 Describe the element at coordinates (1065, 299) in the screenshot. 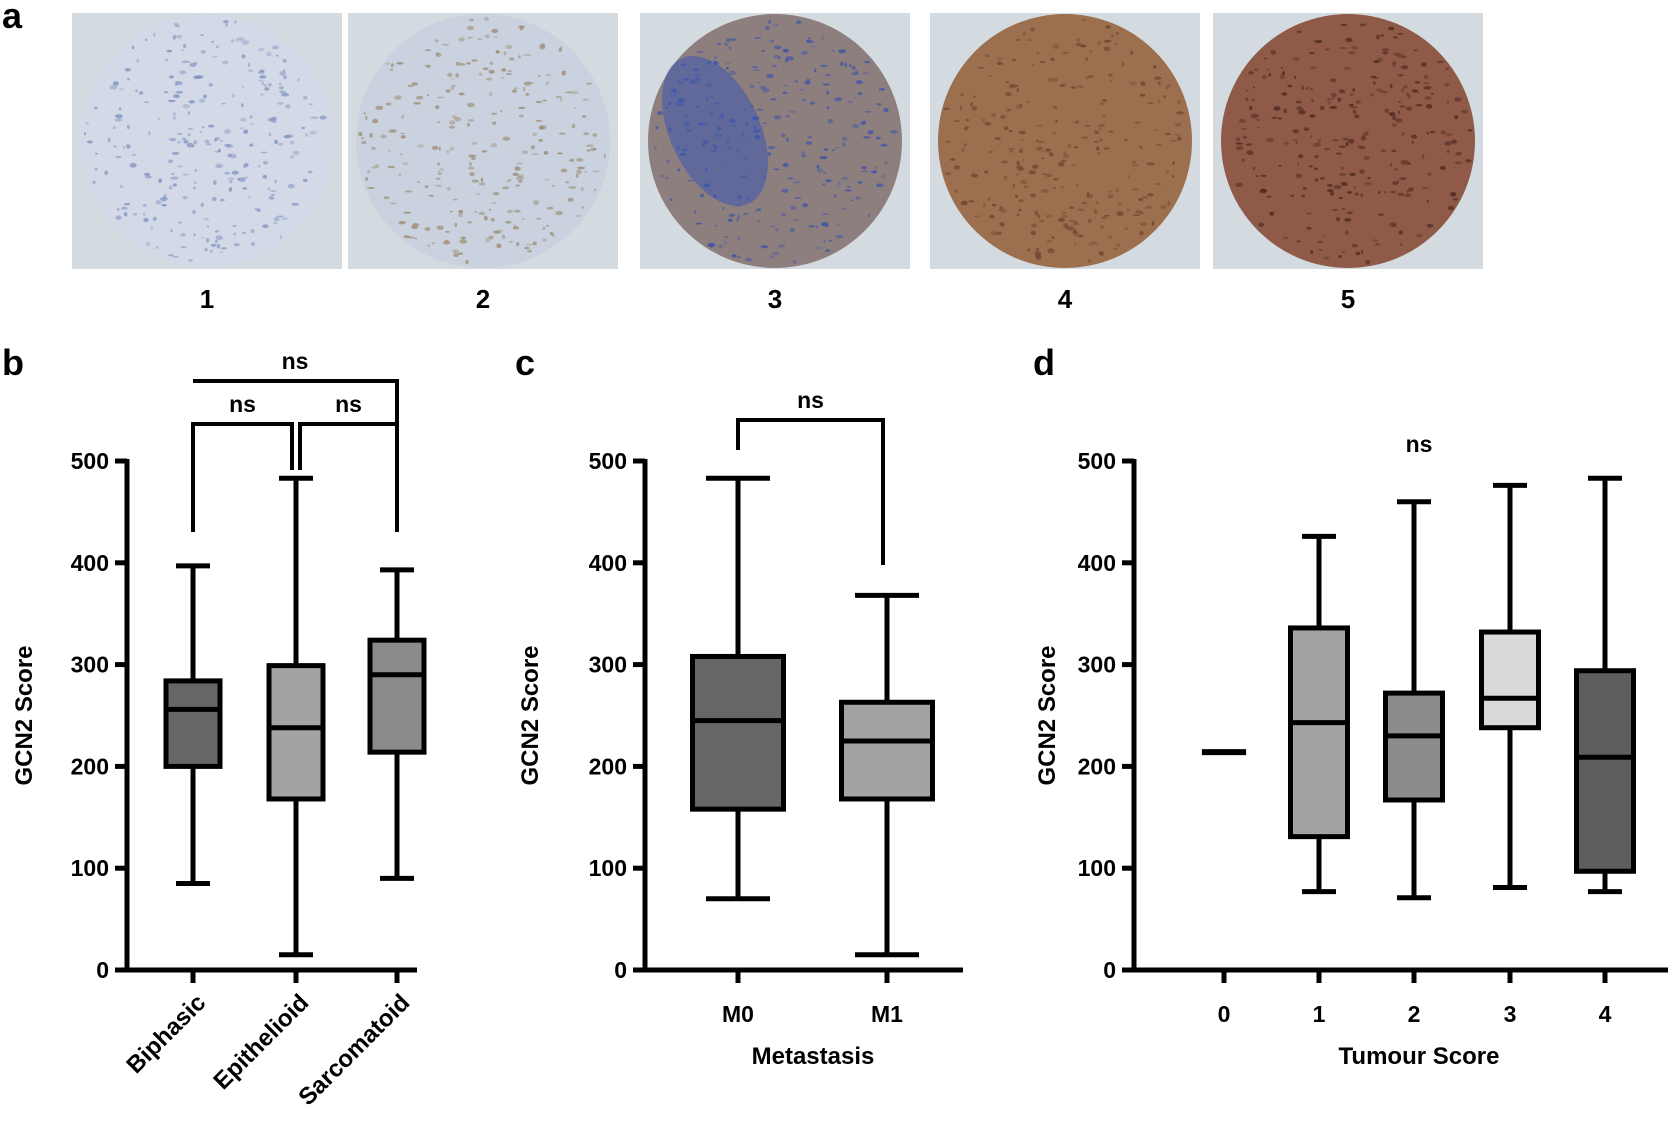

I see `tissue-image-label: 4` at that location.